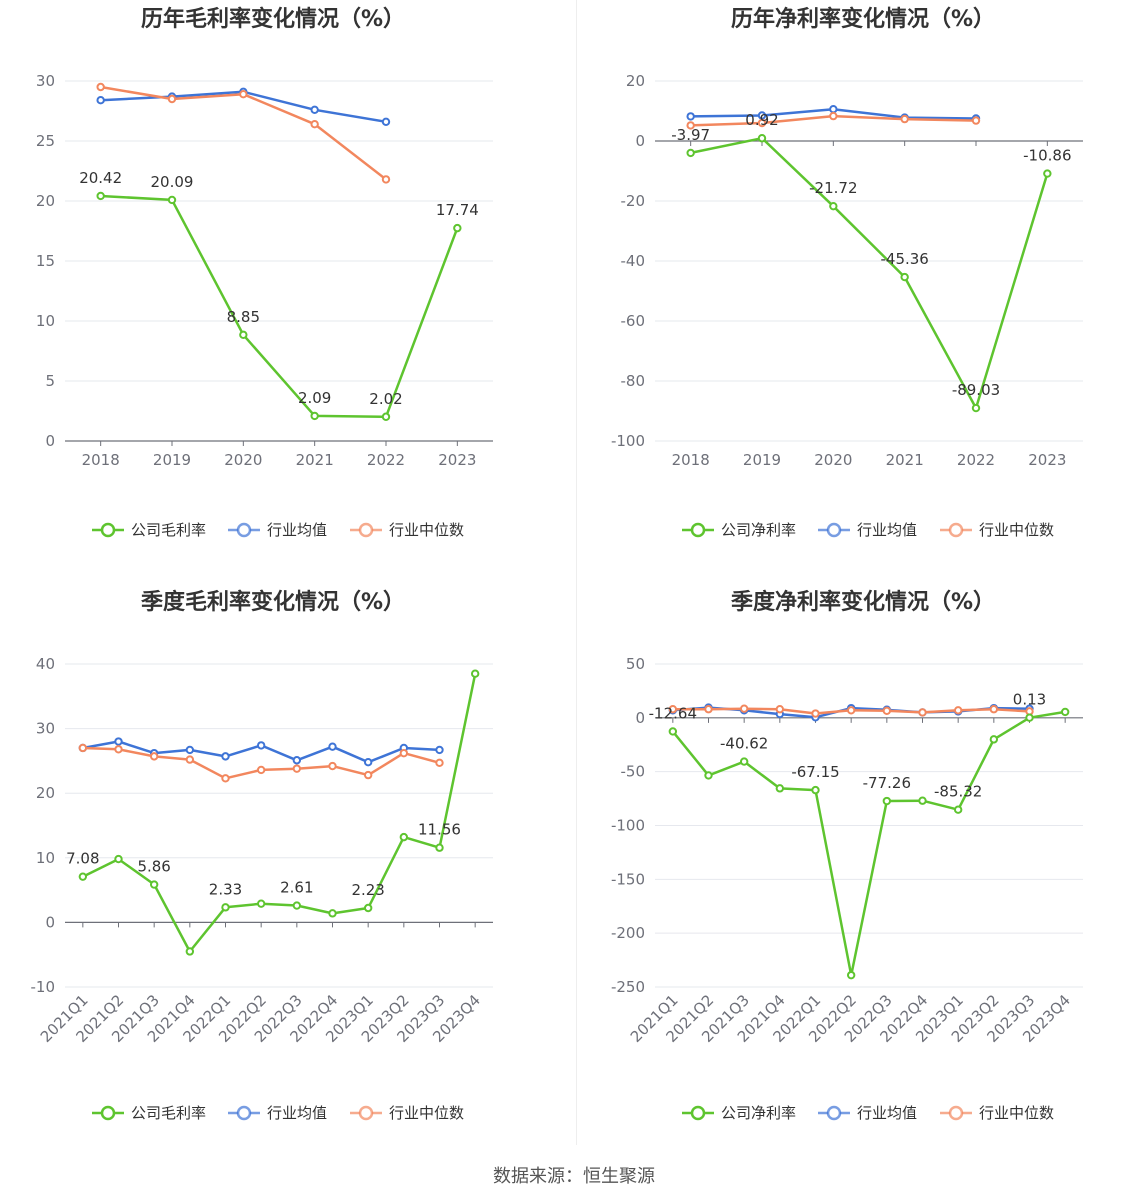 Image resolution: width=1148 pixels, height=1202 pixels. I want to click on data-label: 0.13, so click(1029, 700).